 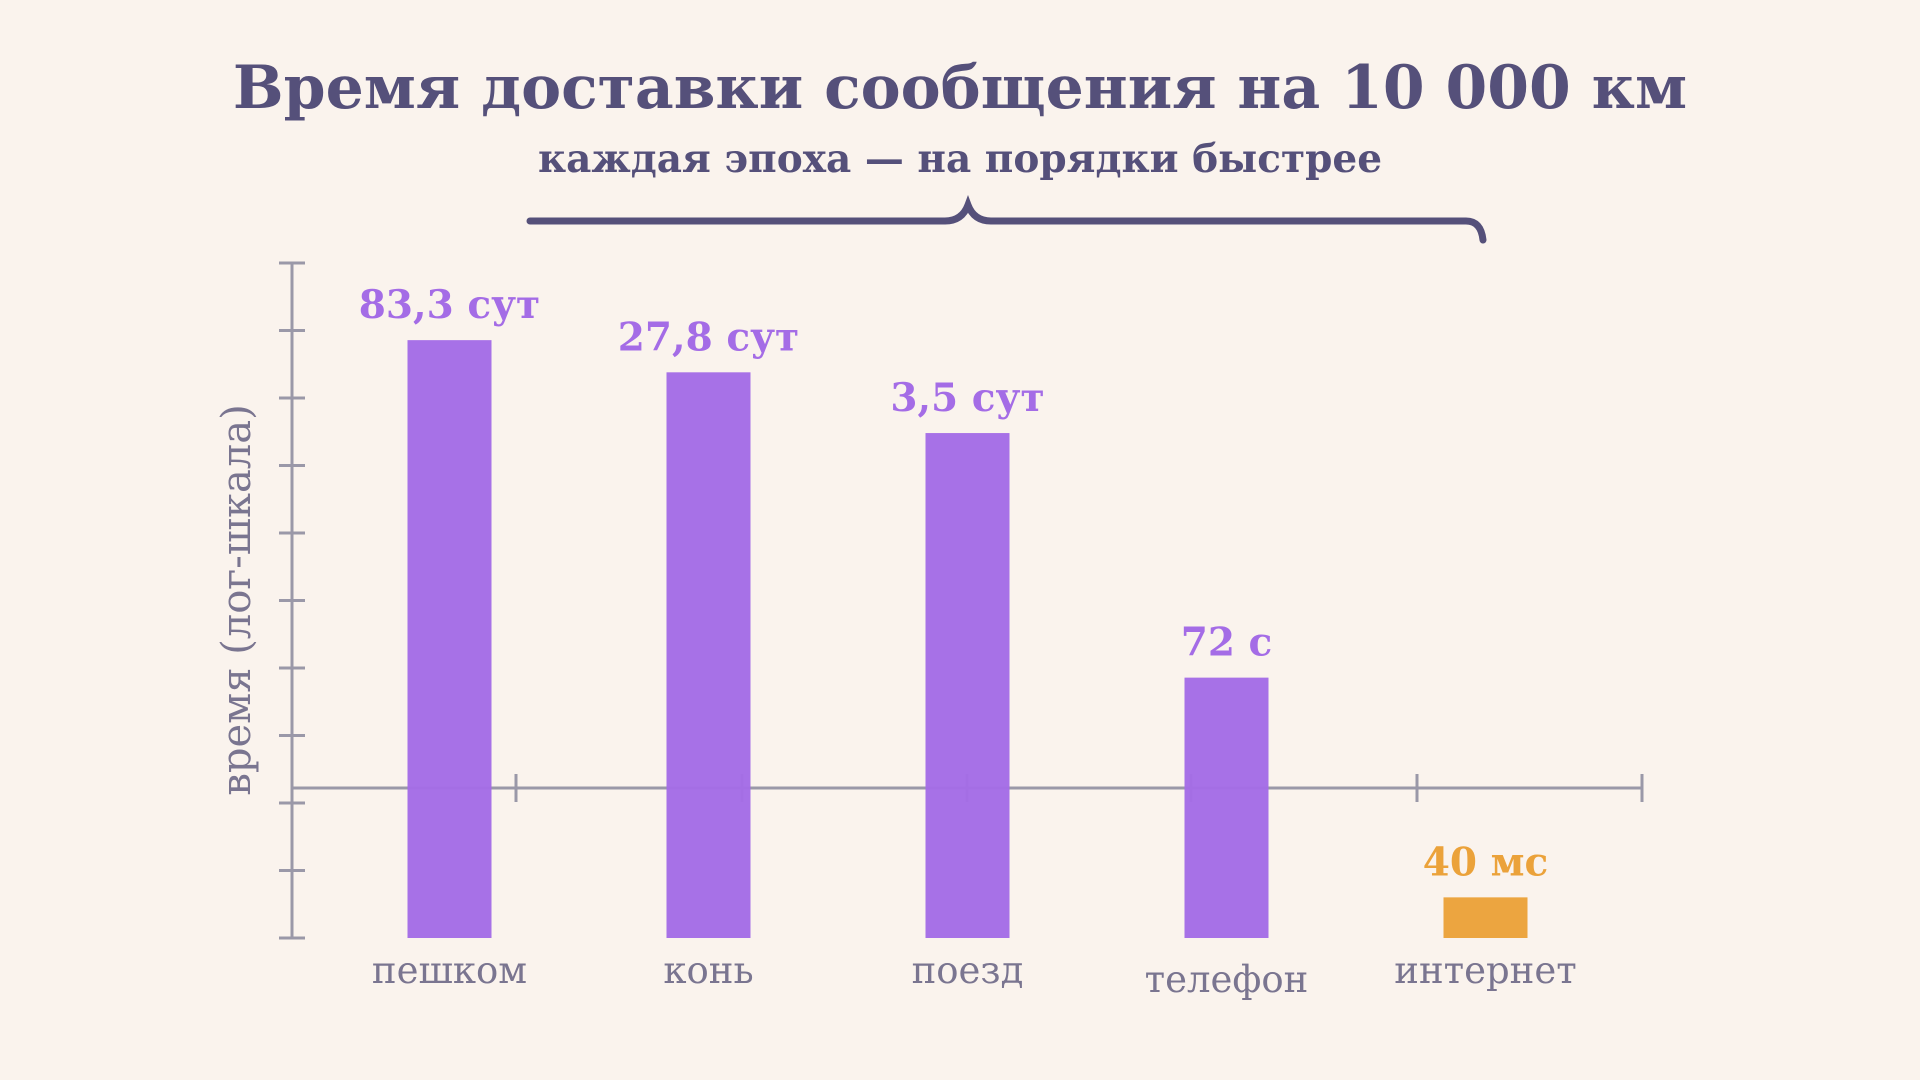 I want to click on brace-annotation, so click(x=1006, y=219).